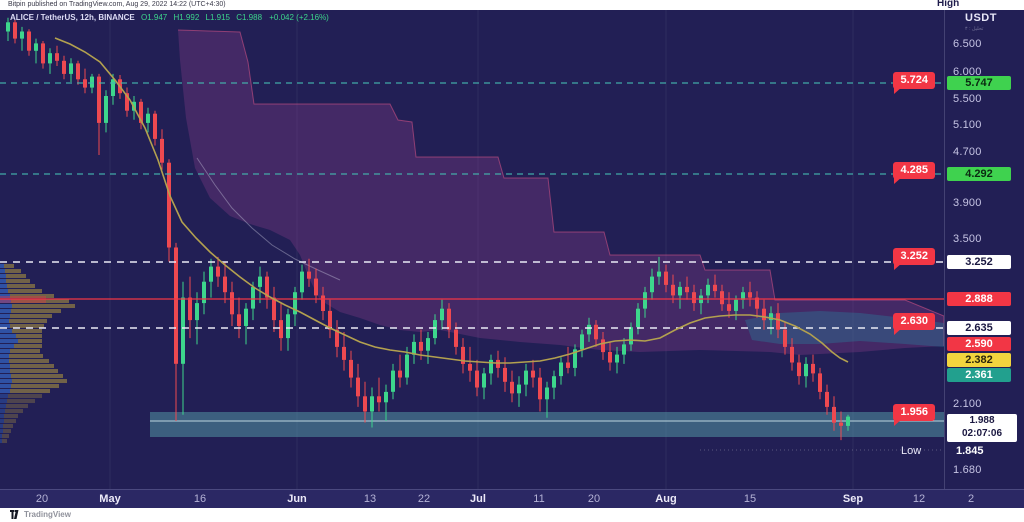  Describe the element at coordinates (914, 324) in the screenshot. I see `price-callout: 2.630` at that location.